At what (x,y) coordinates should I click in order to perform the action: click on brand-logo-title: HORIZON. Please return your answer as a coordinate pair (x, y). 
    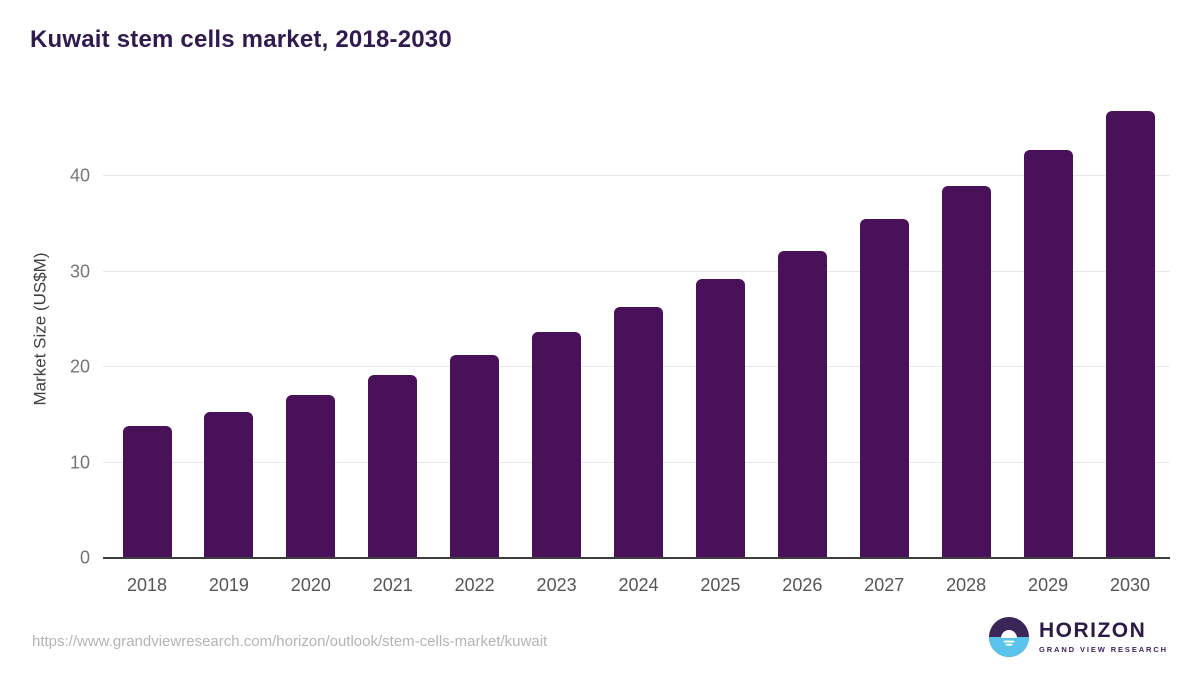
    Looking at the image, I should click on (1092, 631).